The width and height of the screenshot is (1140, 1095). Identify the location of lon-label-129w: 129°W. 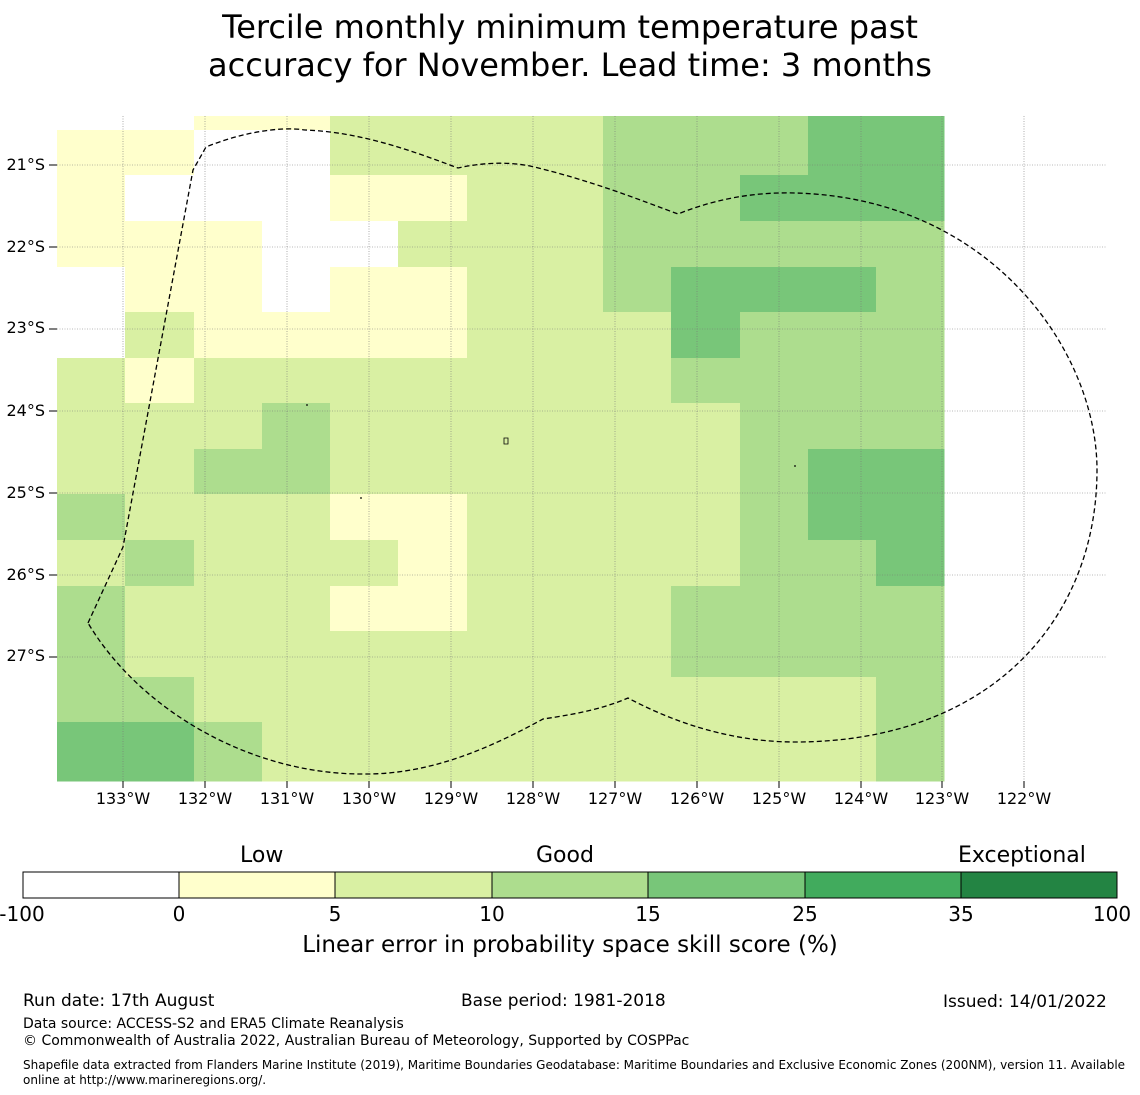
(451, 798).